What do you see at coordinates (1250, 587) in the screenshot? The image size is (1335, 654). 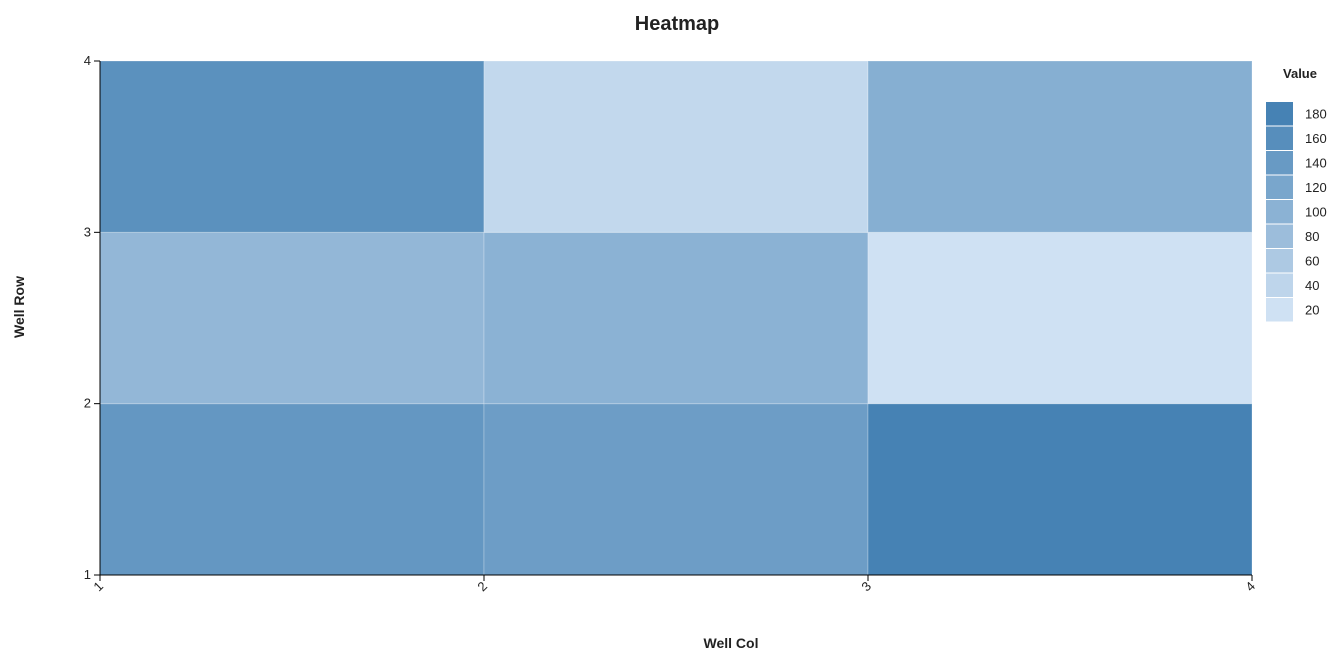 I see `x-tick-label-4: 4` at bounding box center [1250, 587].